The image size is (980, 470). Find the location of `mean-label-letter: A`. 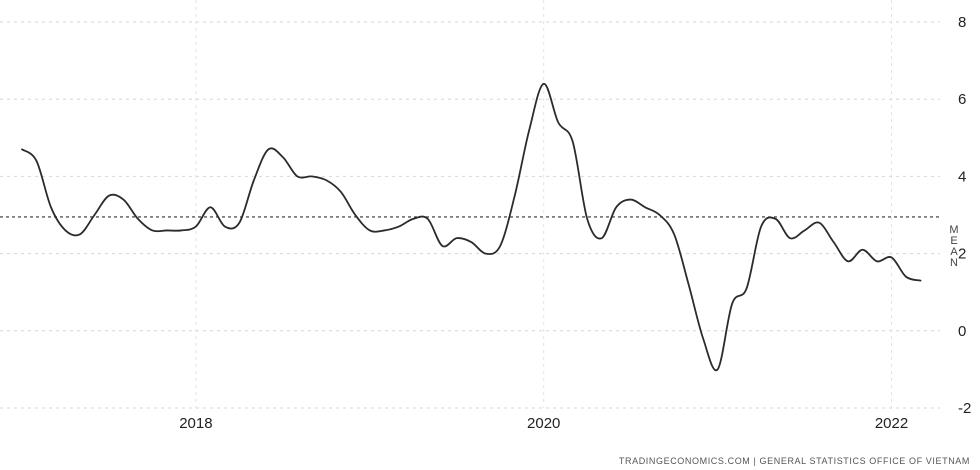

mean-label-letter: A is located at coordinates (954, 252).